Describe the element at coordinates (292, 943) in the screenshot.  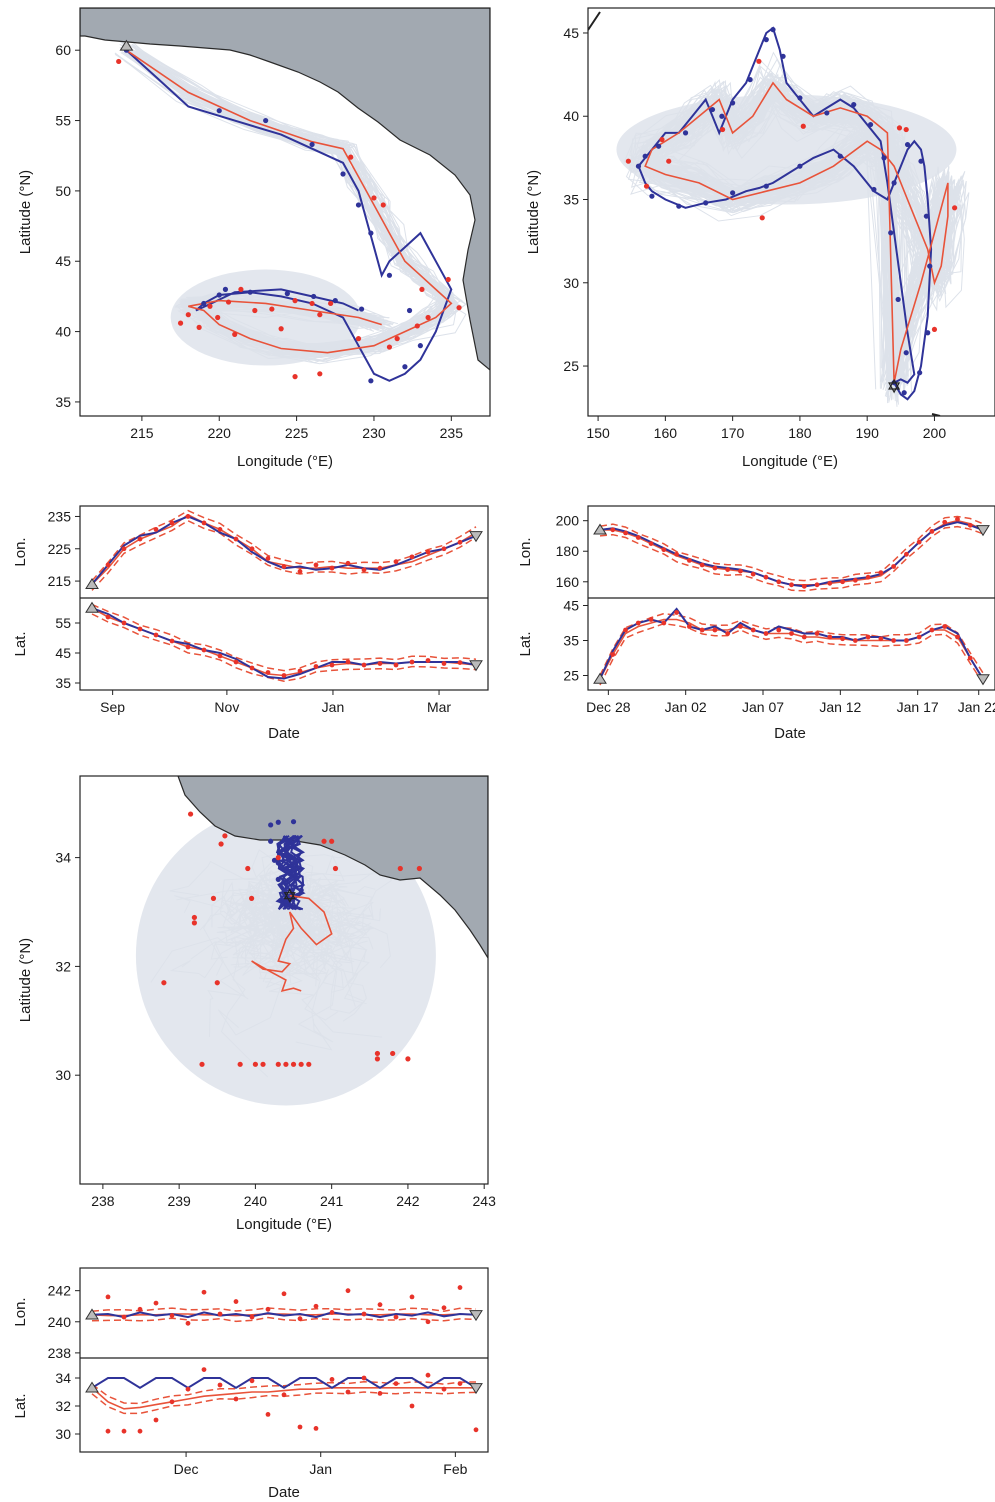
I see `c-map-red-track` at that location.